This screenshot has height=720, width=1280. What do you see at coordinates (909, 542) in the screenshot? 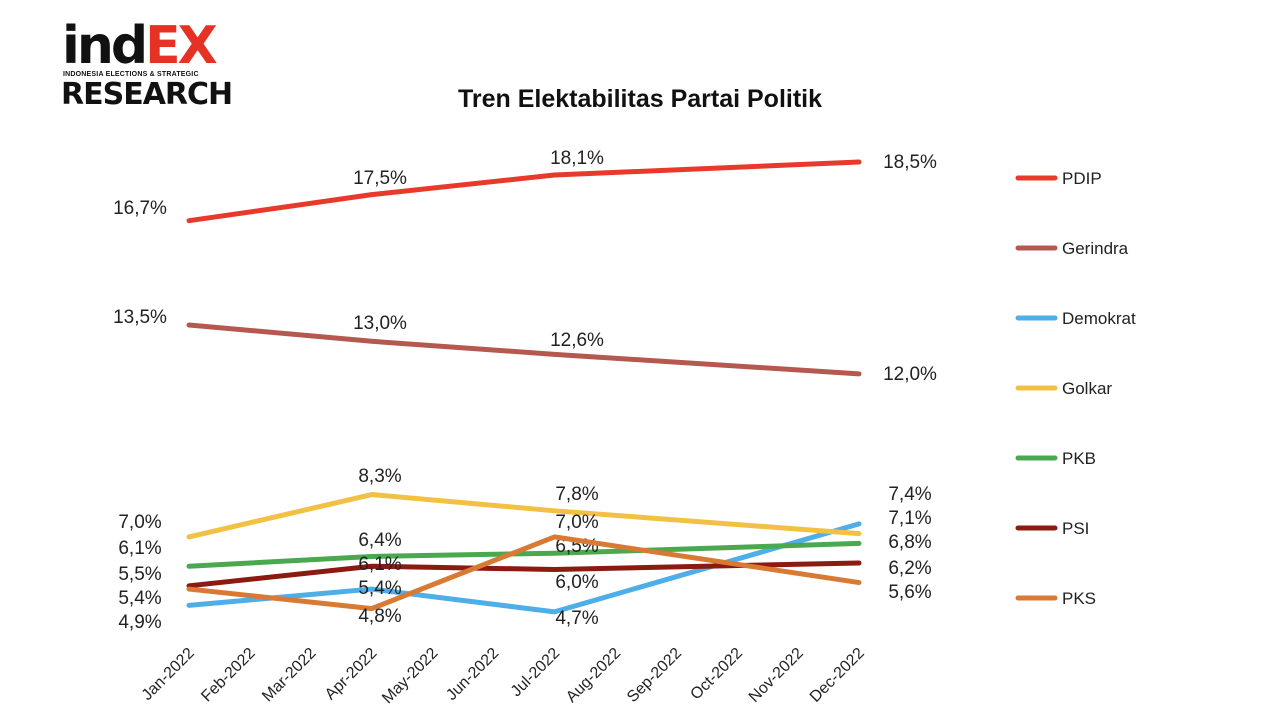
I see `data-label-pkb: 6,8%` at bounding box center [909, 542].